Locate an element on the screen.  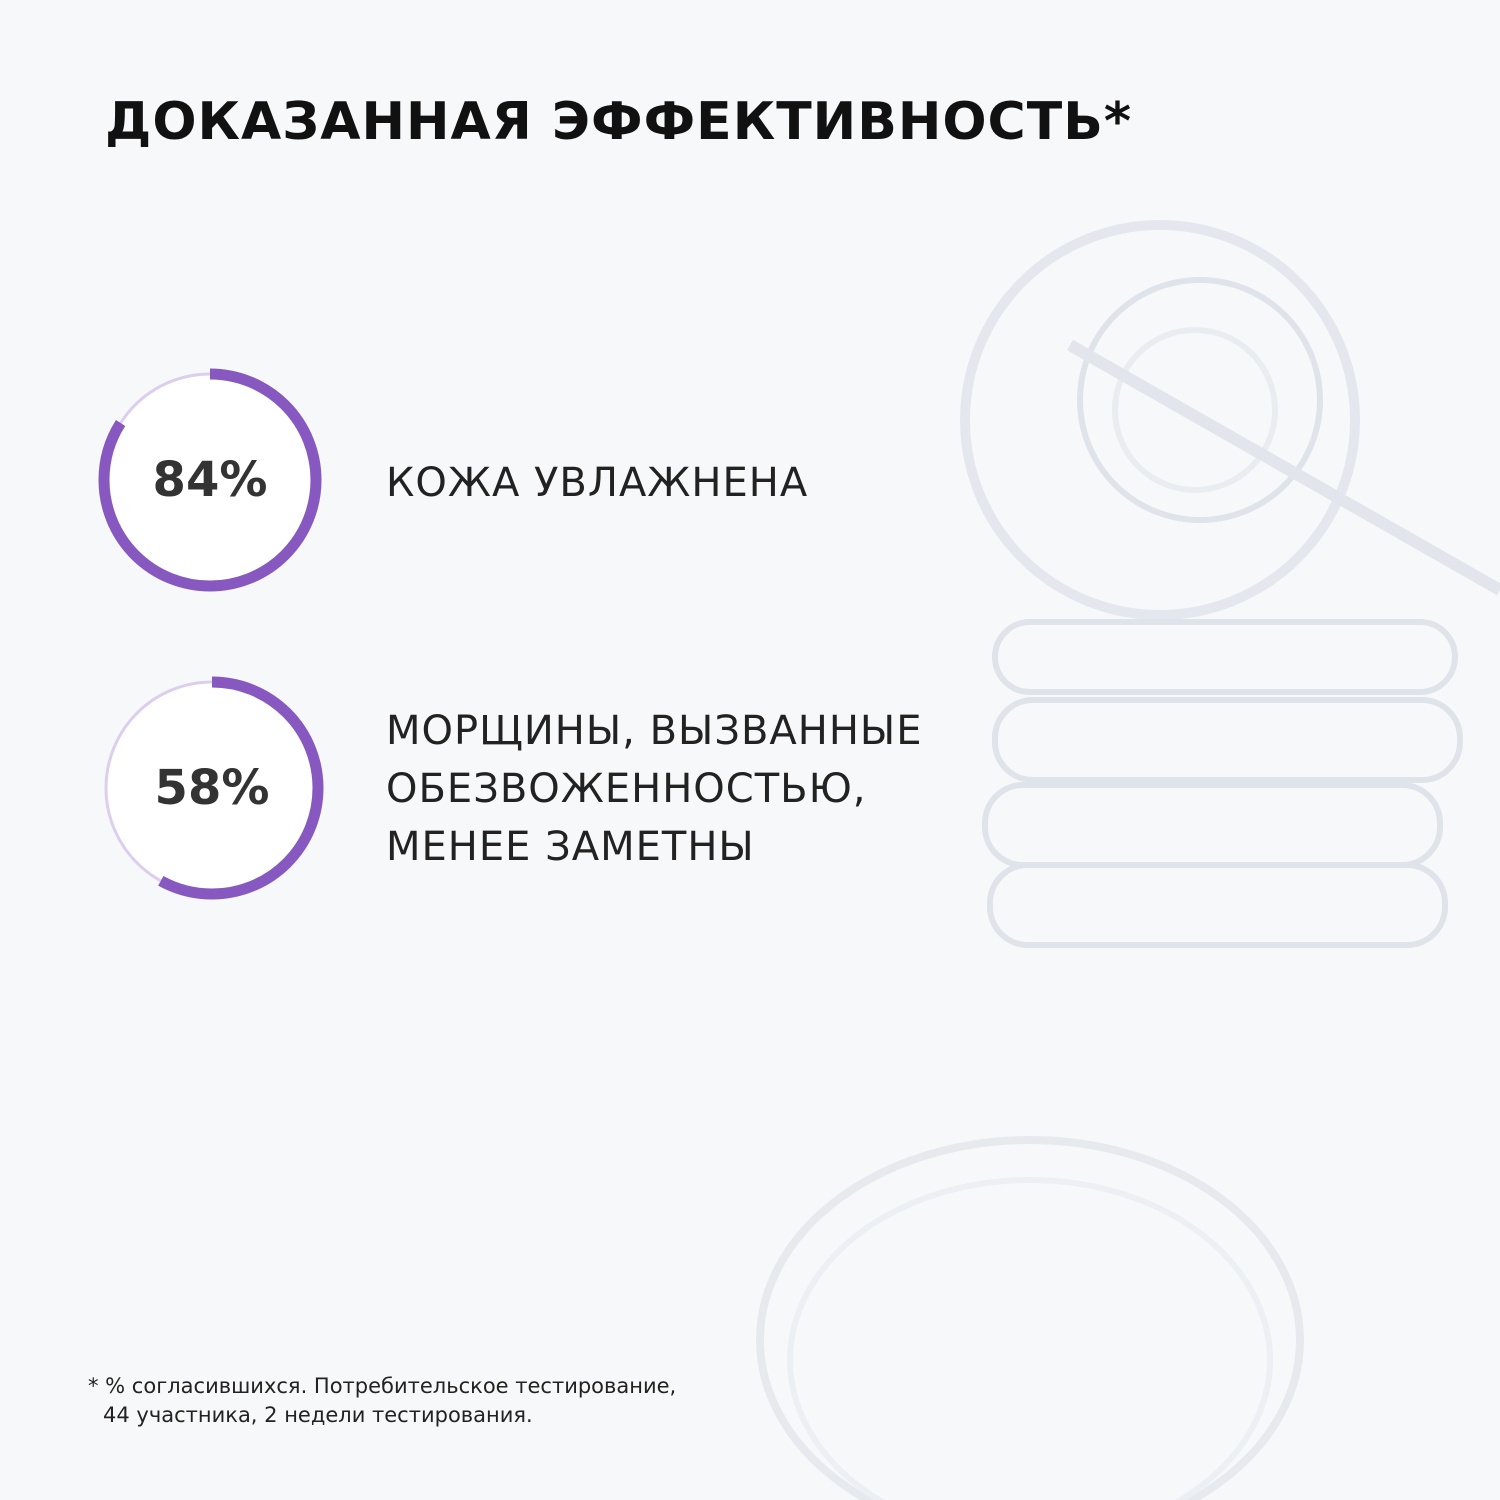
stat-label-line: МЕНЕЕ ЗАМЕТНЫ is located at coordinates (570, 847).